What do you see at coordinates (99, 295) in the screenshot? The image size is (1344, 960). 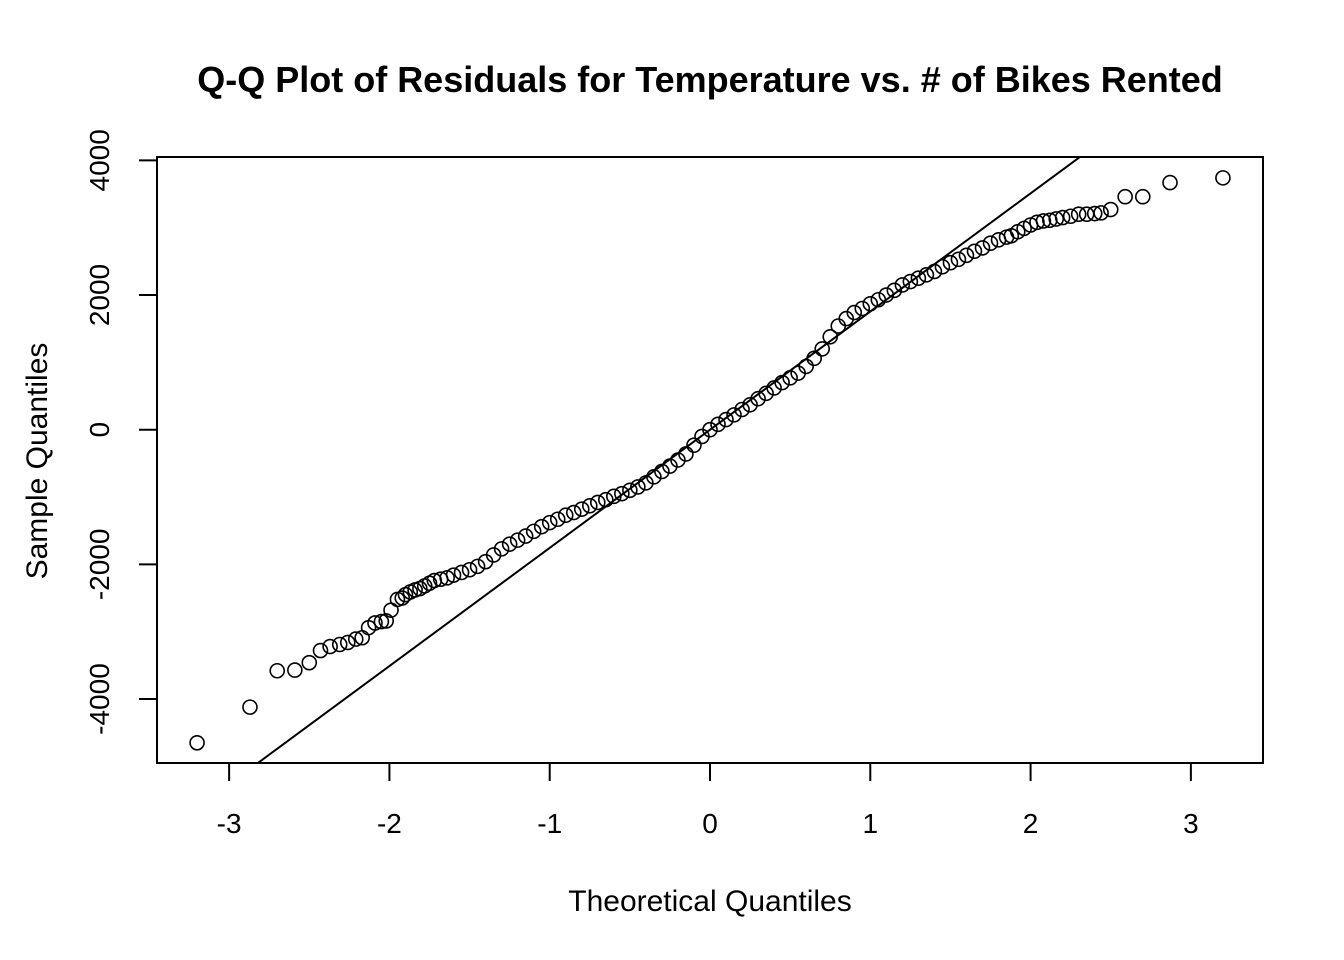 I see `y-tick-label: 2000` at bounding box center [99, 295].